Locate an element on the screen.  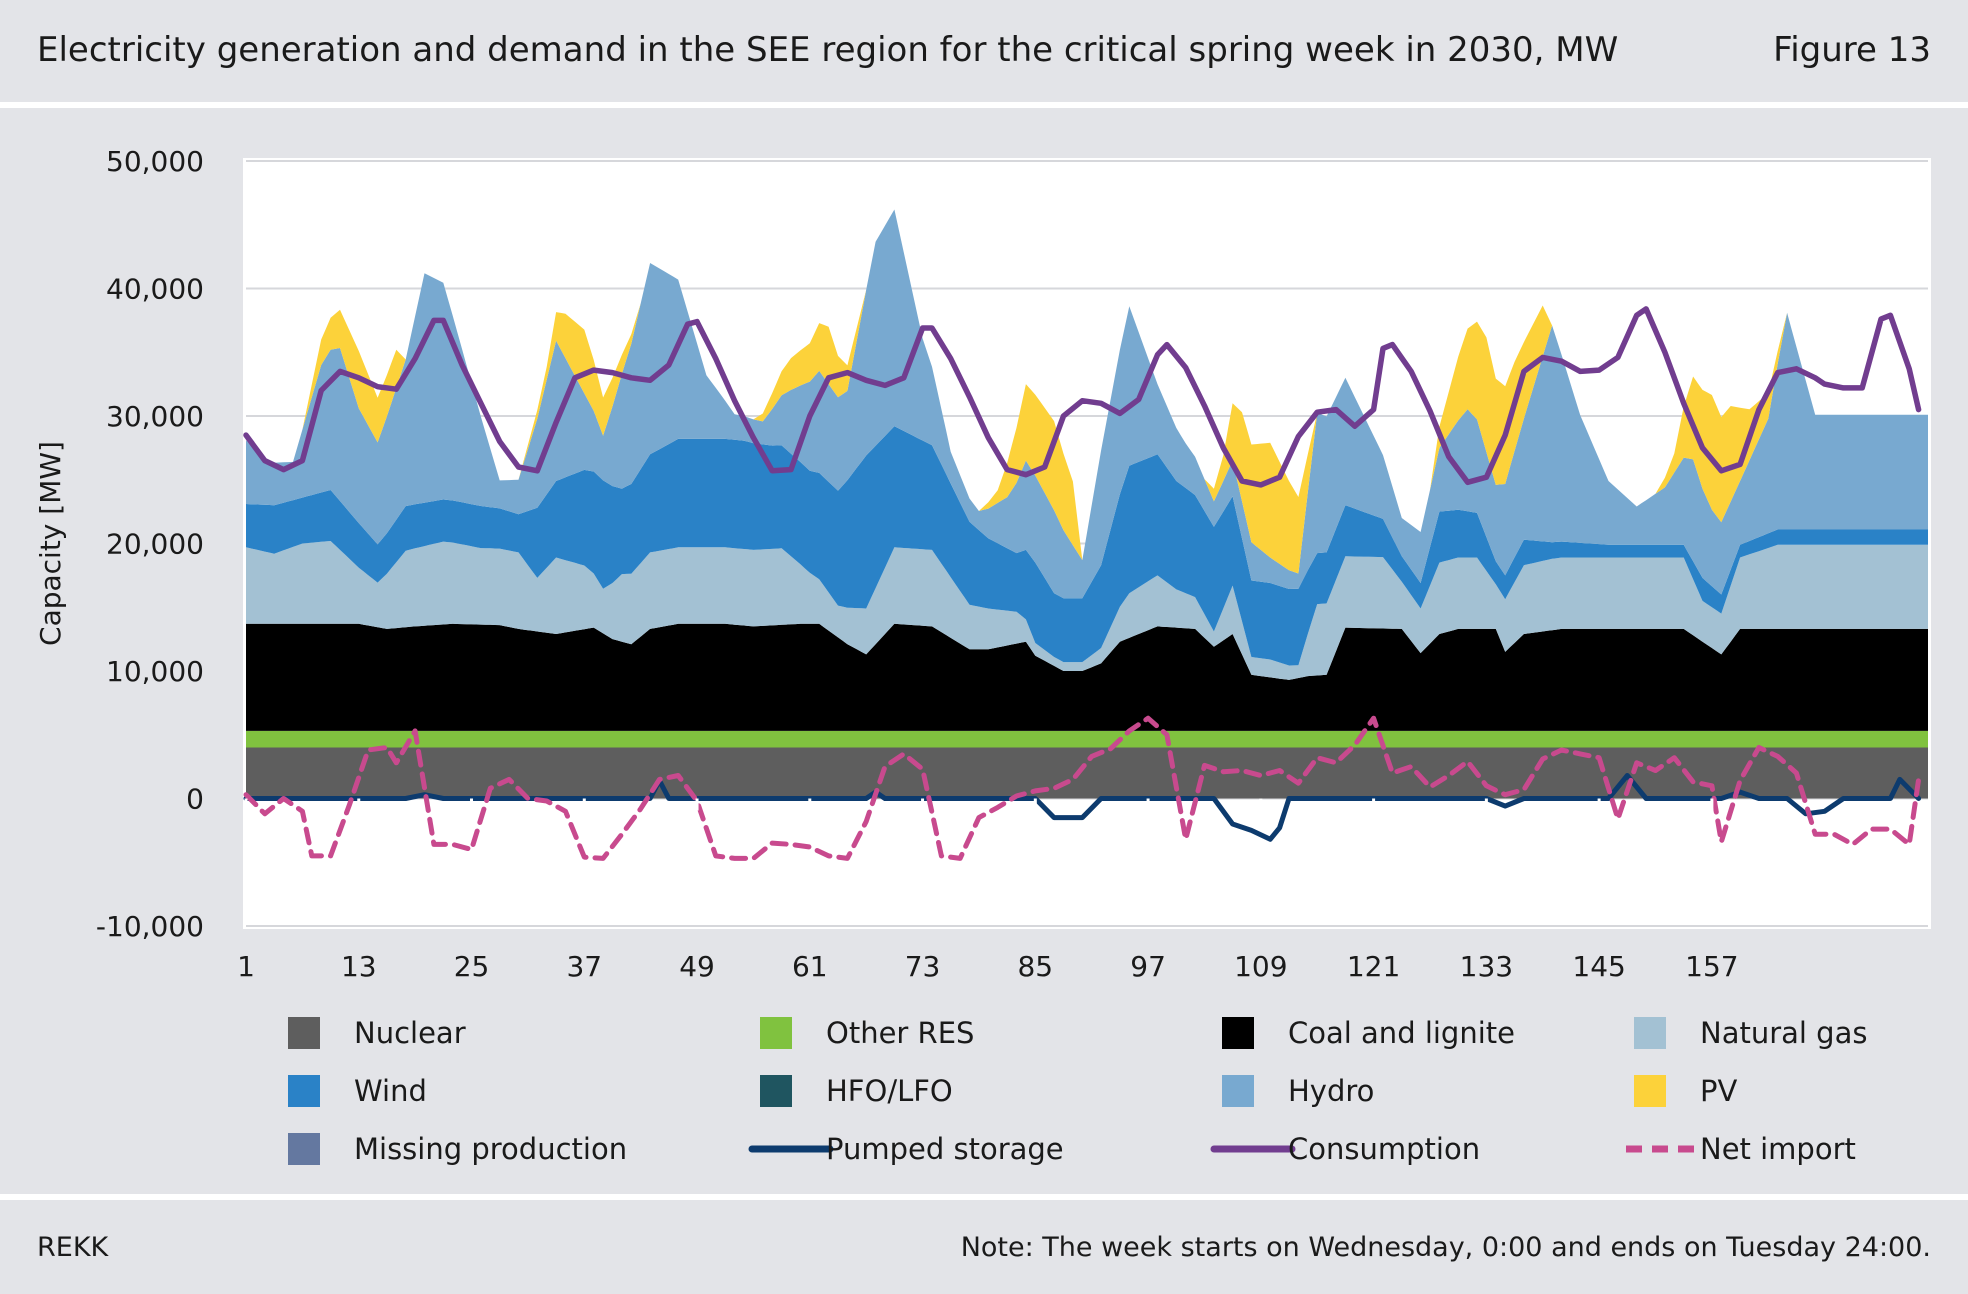
legend-label: Other RES is located at coordinates (900, 1033).